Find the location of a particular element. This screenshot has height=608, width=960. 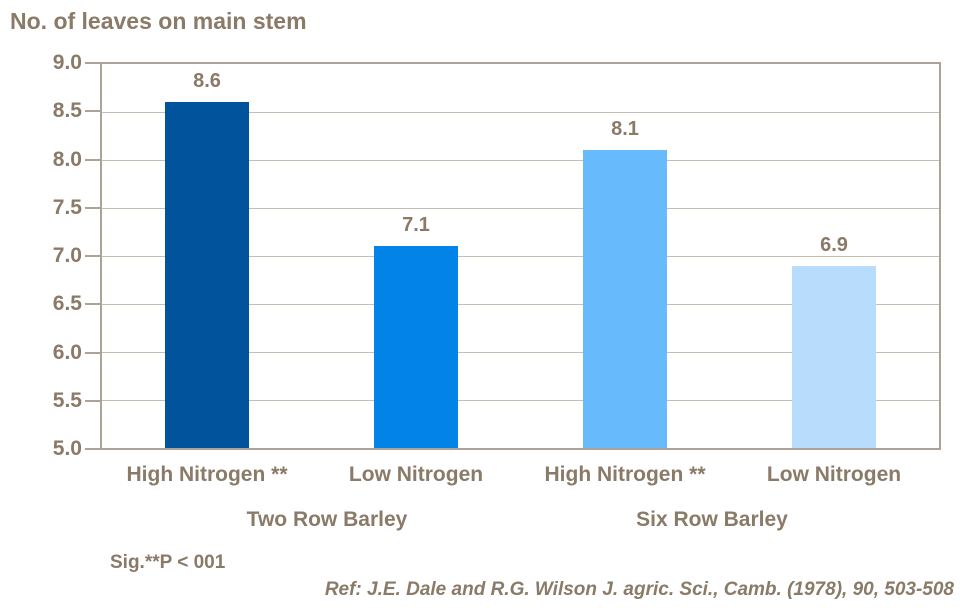

x-axis-group-label: Two Row Barley is located at coordinates (327, 519).